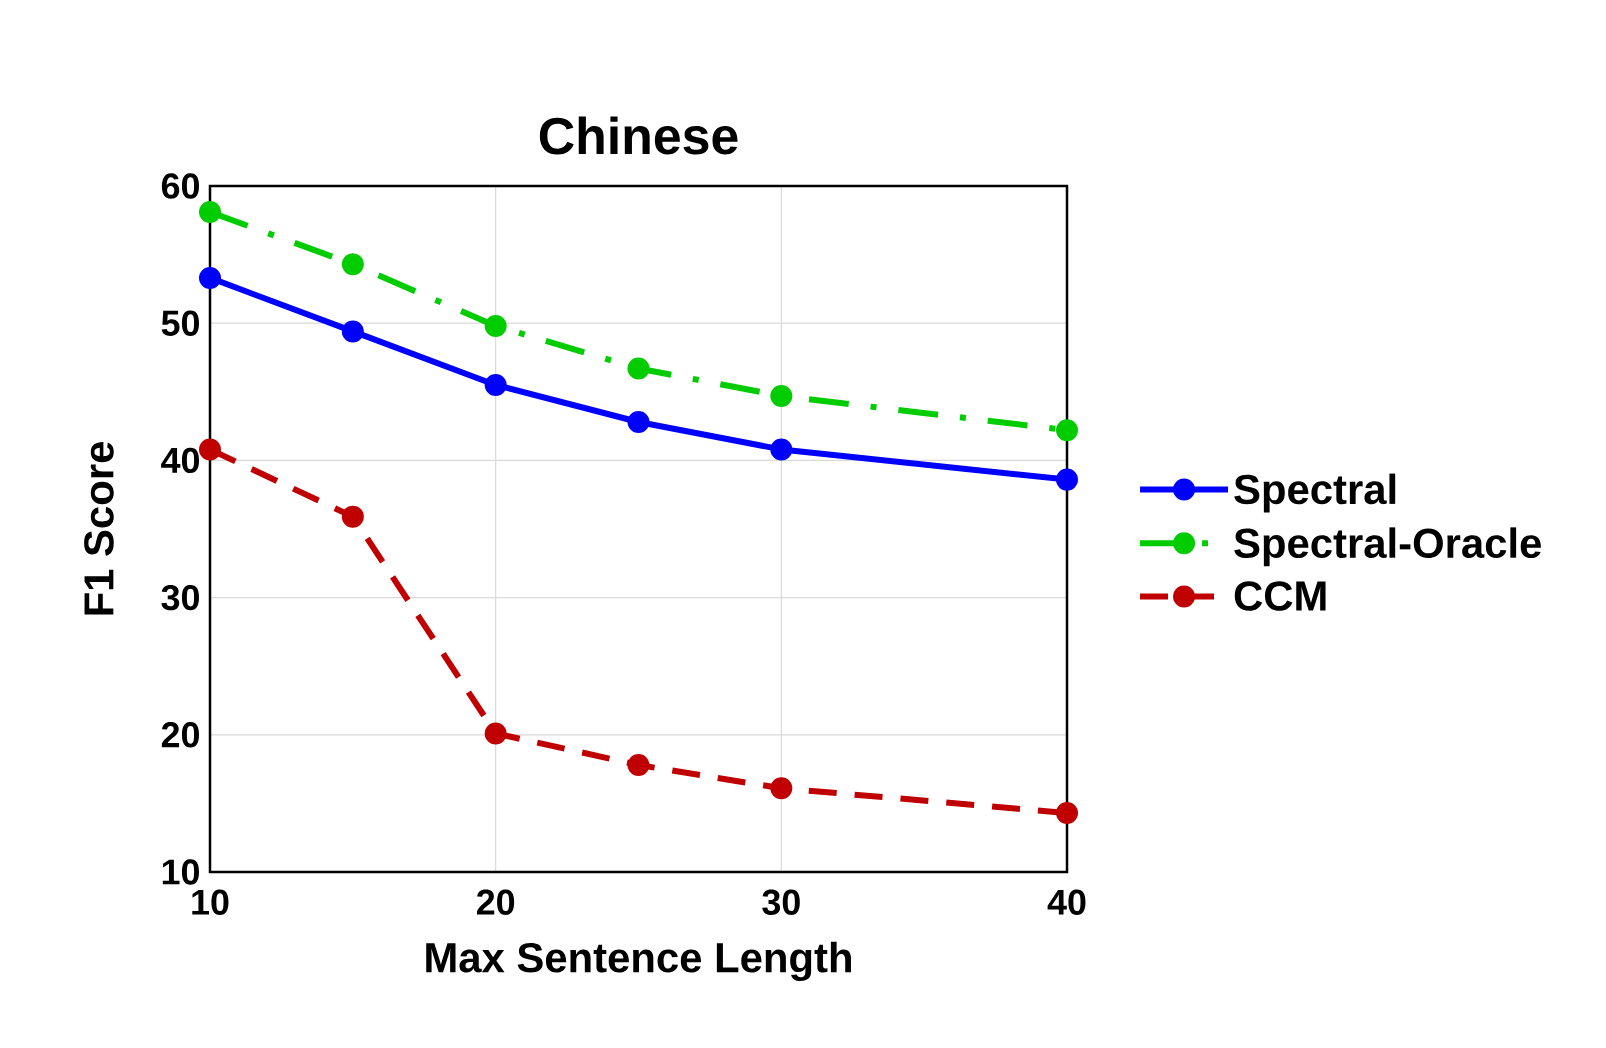 This screenshot has width=1606, height=1048. Describe the element at coordinates (781, 902) in the screenshot. I see `x-tick-label: 30` at that location.